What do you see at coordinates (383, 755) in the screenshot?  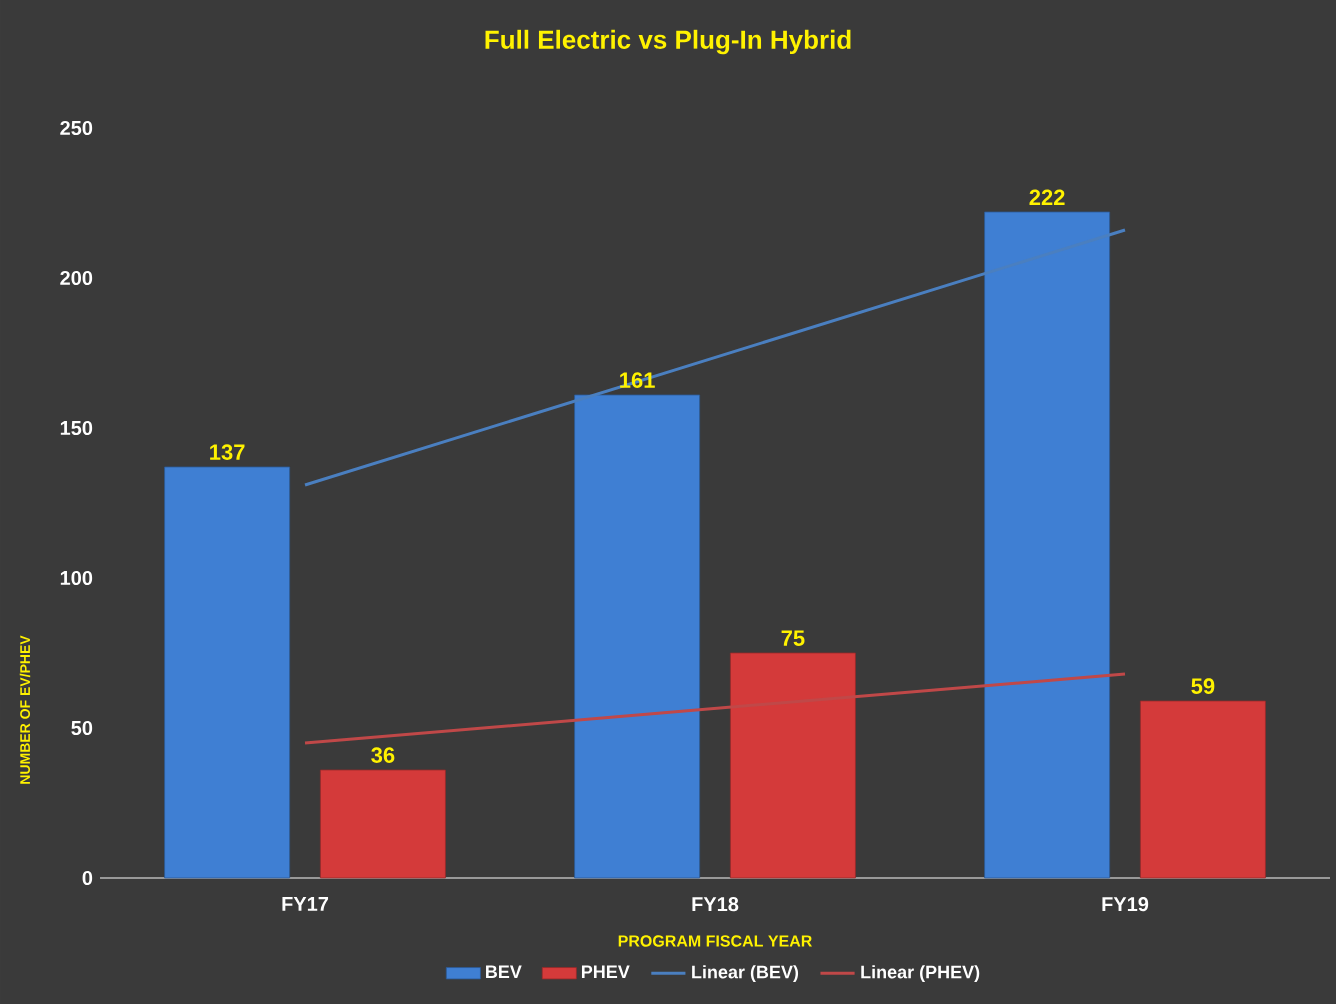 I see `data-label: 36` at bounding box center [383, 755].